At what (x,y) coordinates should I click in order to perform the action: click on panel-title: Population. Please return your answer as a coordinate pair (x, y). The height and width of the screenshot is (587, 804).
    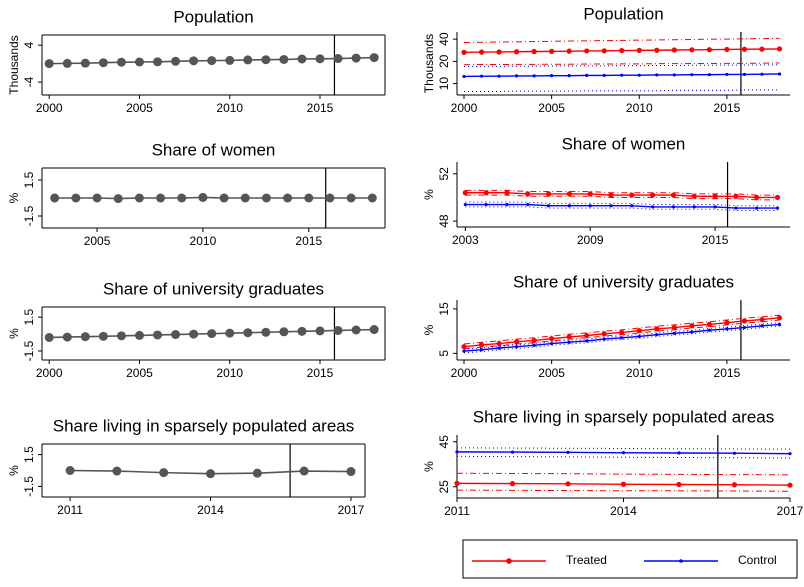
    Looking at the image, I should click on (213, 16).